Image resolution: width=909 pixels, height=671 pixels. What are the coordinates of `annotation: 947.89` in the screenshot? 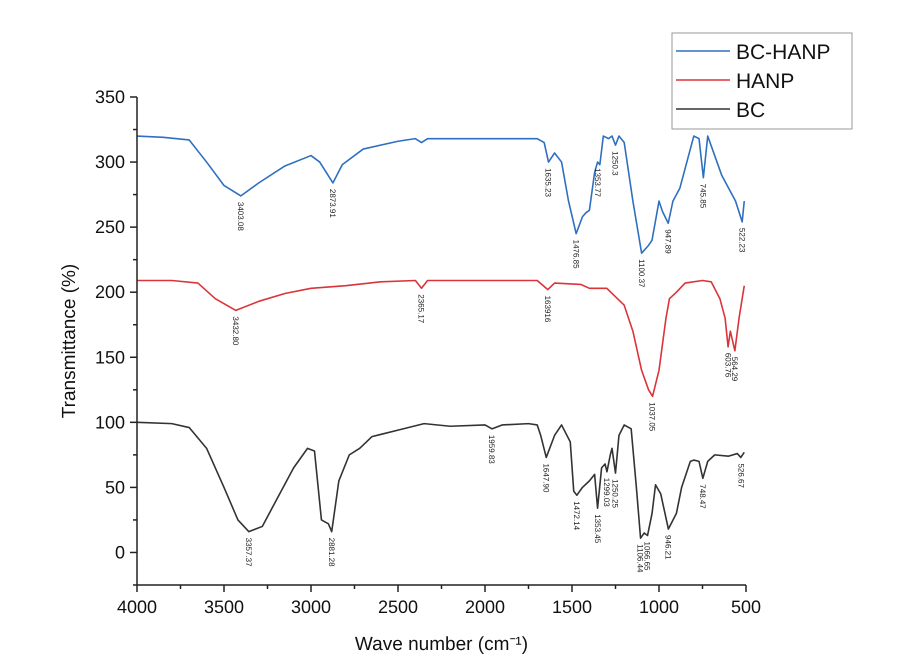 It's located at (667, 241).